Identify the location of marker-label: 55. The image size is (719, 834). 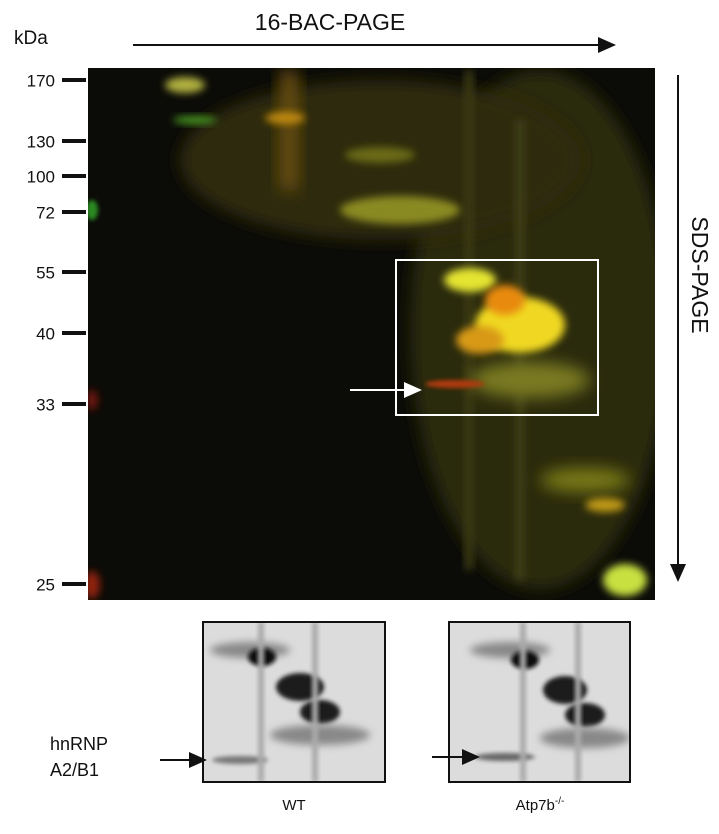
(45, 272).